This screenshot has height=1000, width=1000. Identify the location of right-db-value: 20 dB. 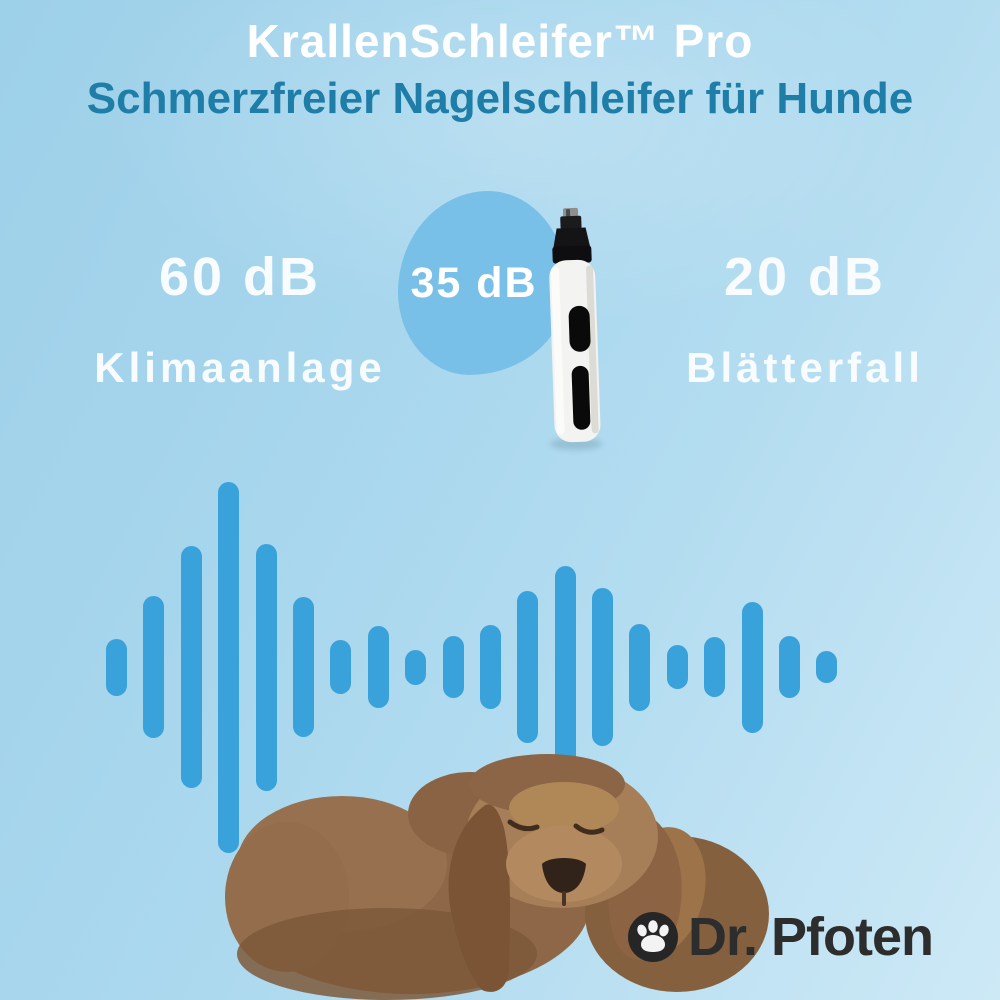
(805, 277).